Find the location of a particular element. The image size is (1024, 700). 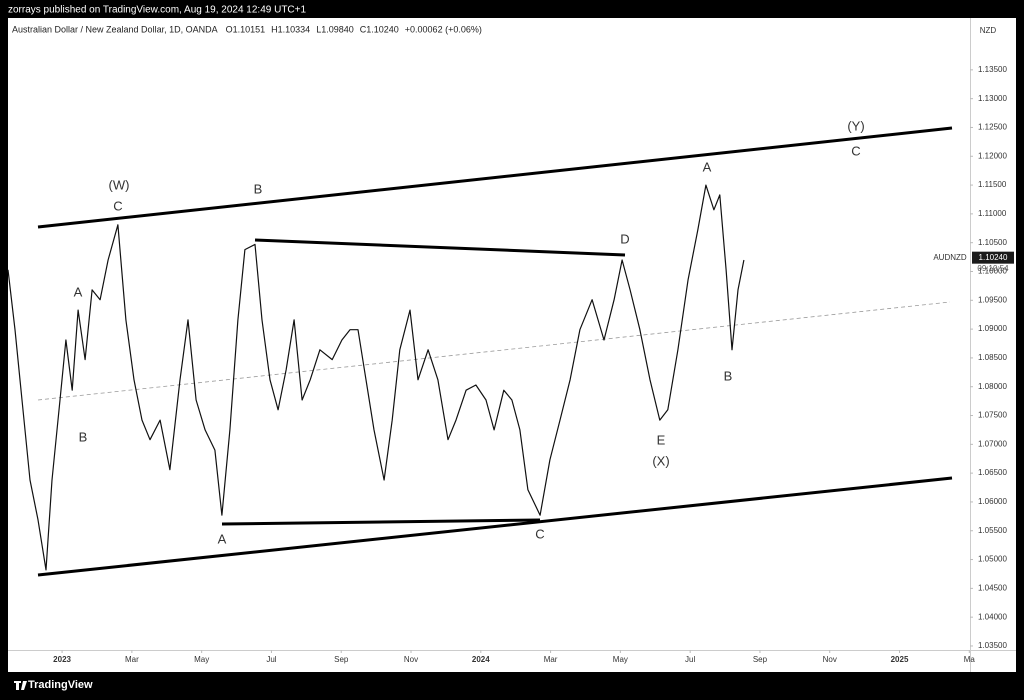

mid-line is located at coordinates (494, 351).